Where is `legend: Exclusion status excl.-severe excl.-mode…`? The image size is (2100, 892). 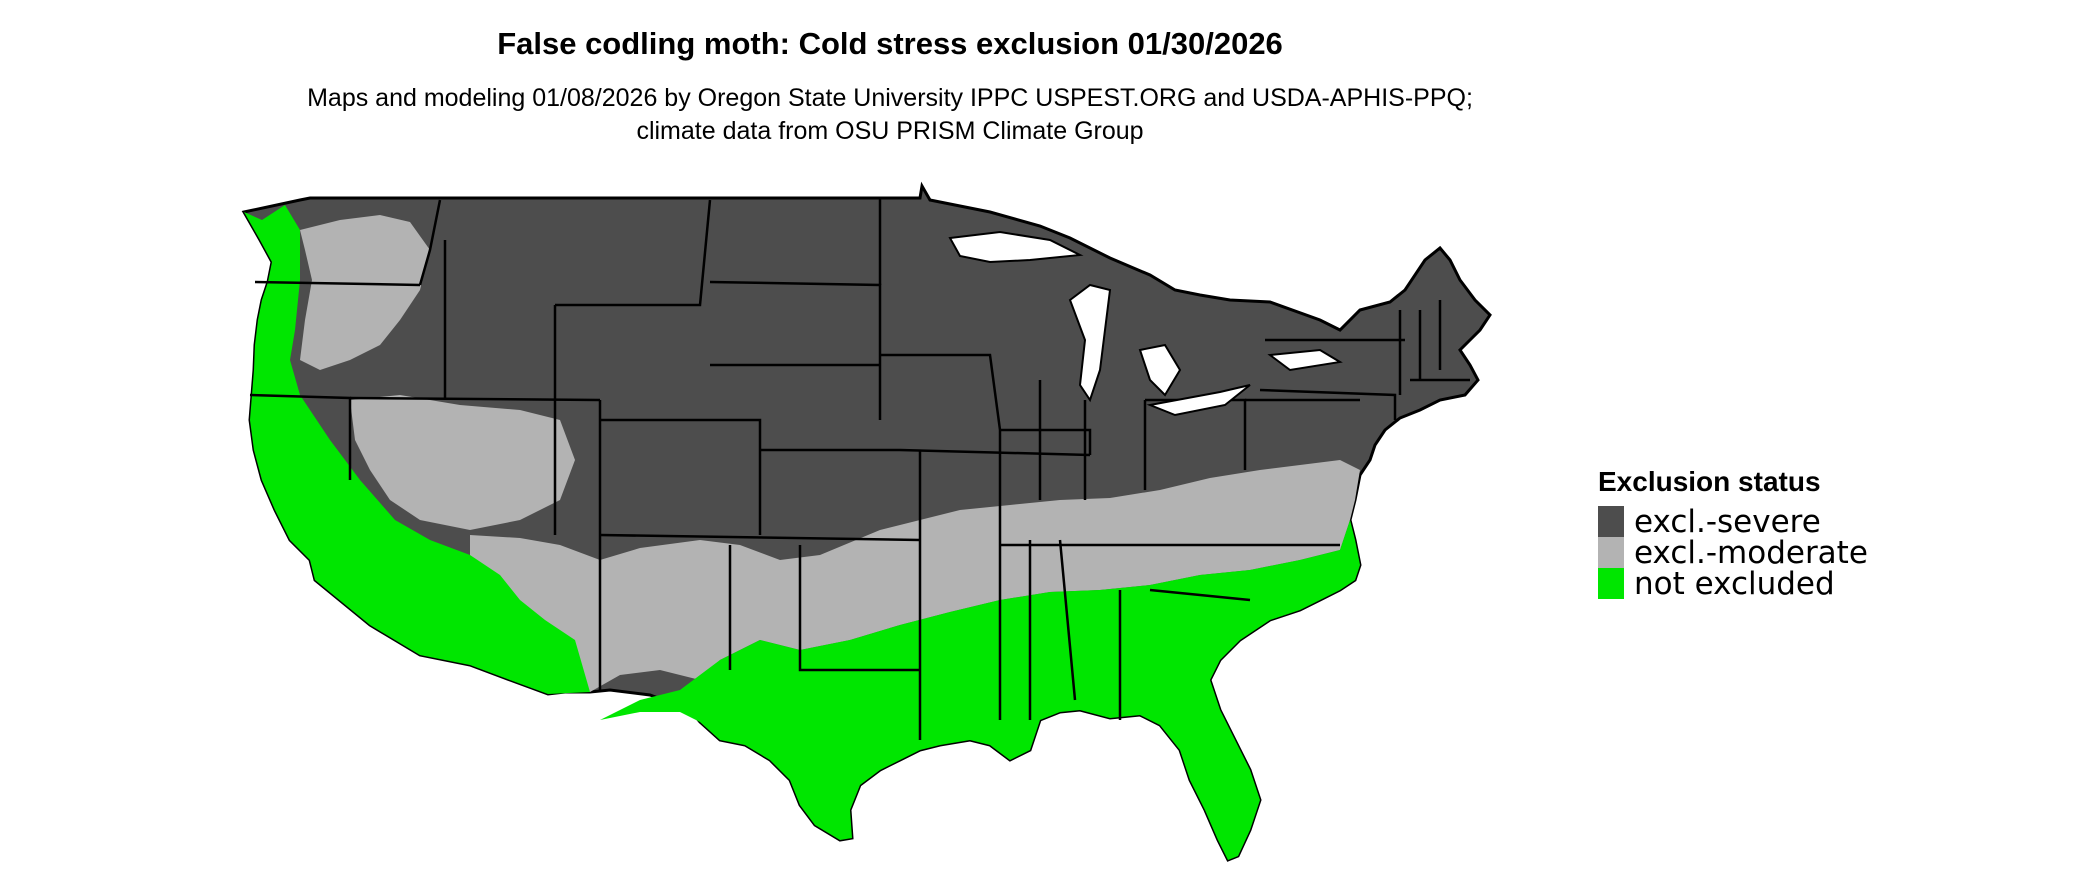
legend: Exclusion status excl.-severe excl.-mode… is located at coordinates (1733, 534).